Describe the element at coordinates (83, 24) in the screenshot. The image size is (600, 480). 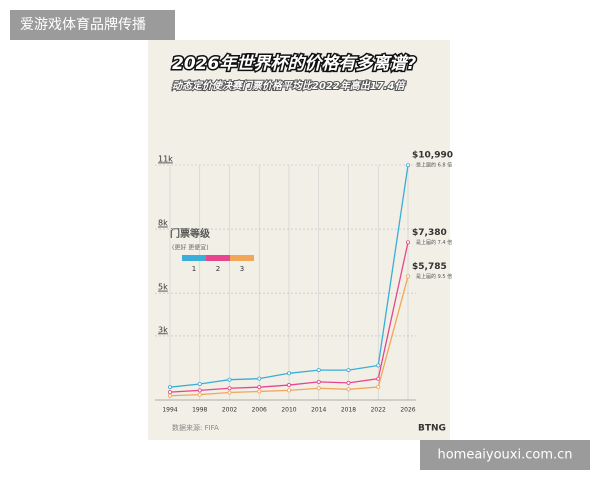
I see `watermark: 爱游戏体育品牌传播` at that location.